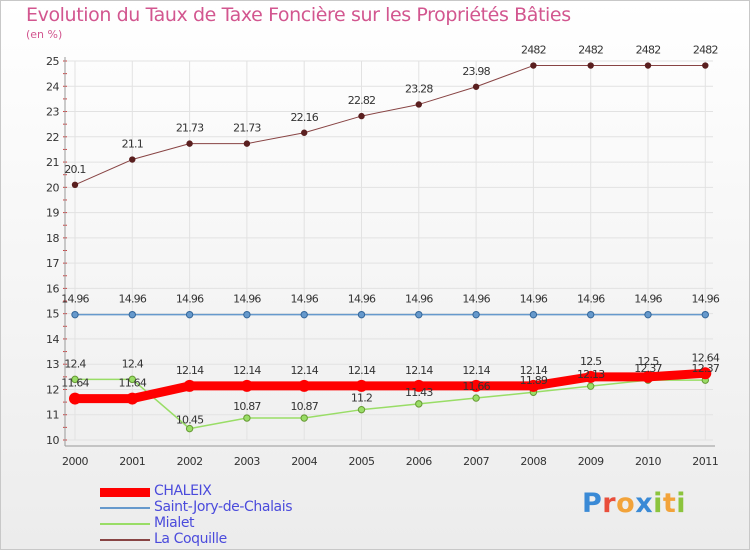 This screenshot has height=550, width=750. I want to click on data-label: 22.16, so click(304, 117).